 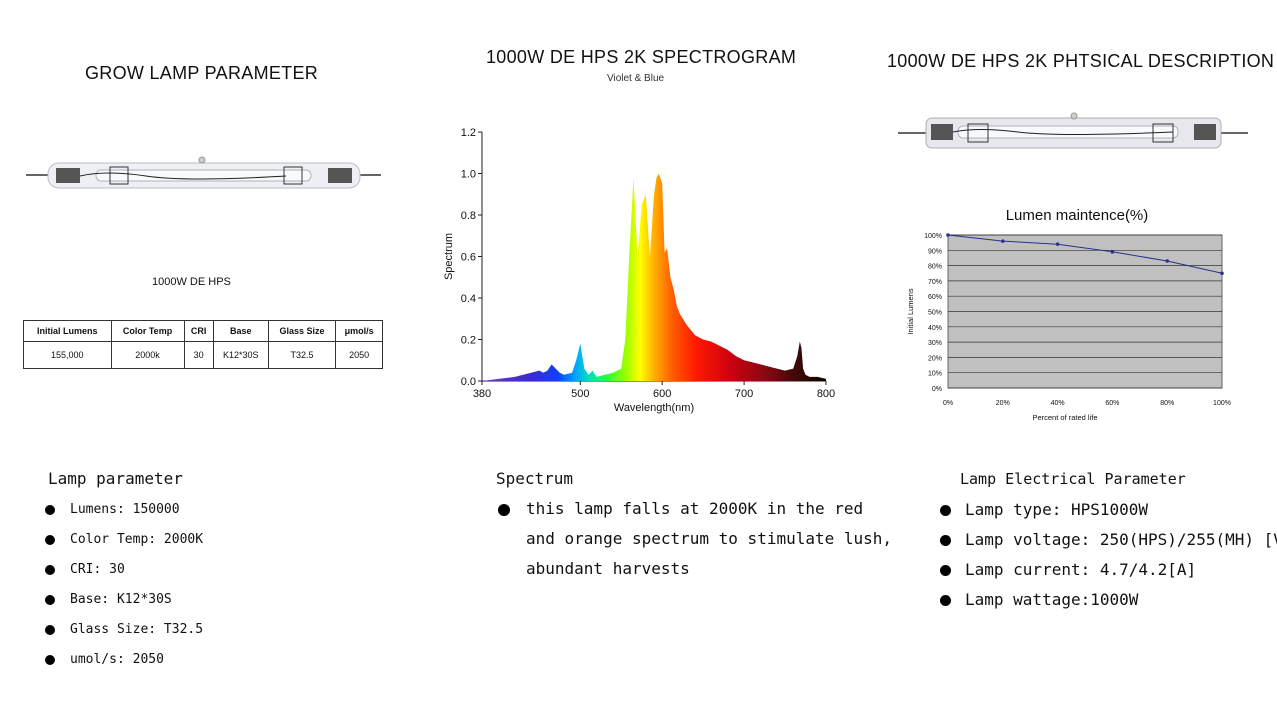 What do you see at coordinates (910, 311) in the screenshot?
I see `y-axis-title: Initial Lumens` at bounding box center [910, 311].